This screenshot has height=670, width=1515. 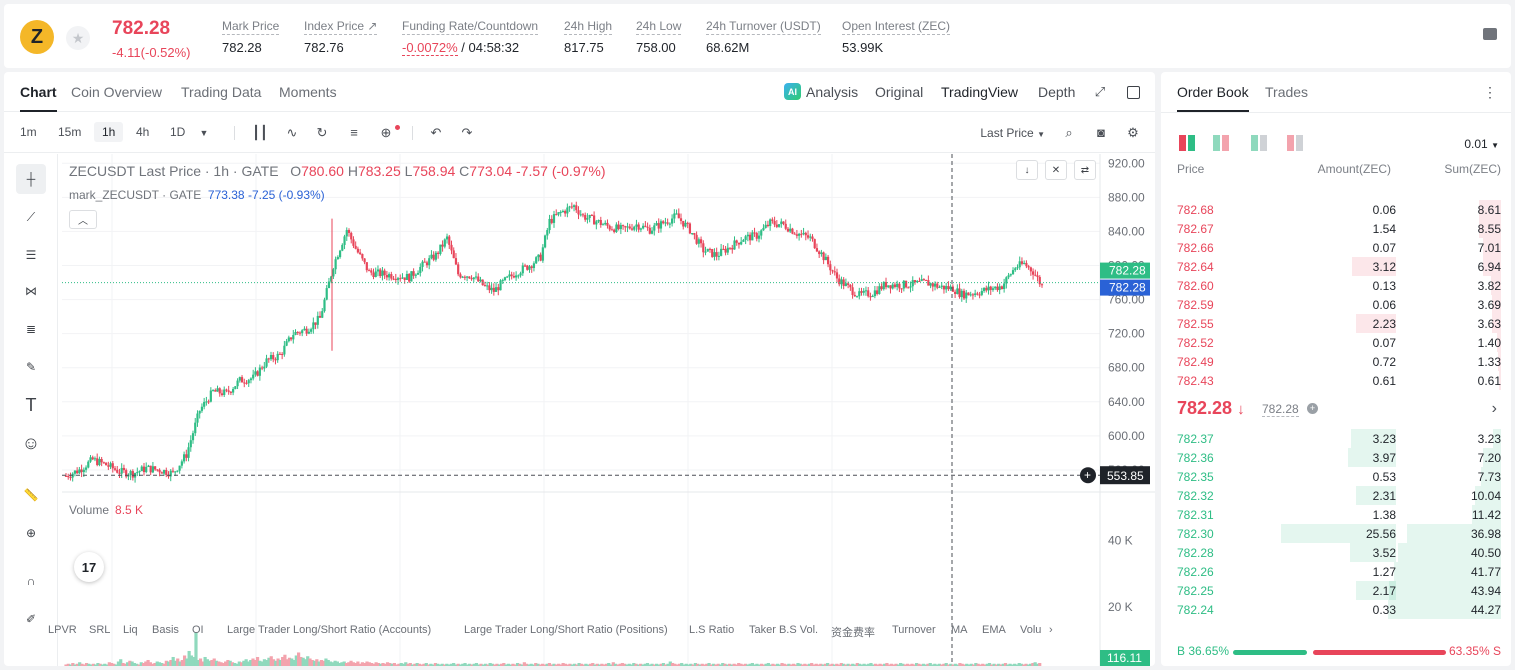 I want to click on funding-rate-value: -0.0072%, so click(x=430, y=48).